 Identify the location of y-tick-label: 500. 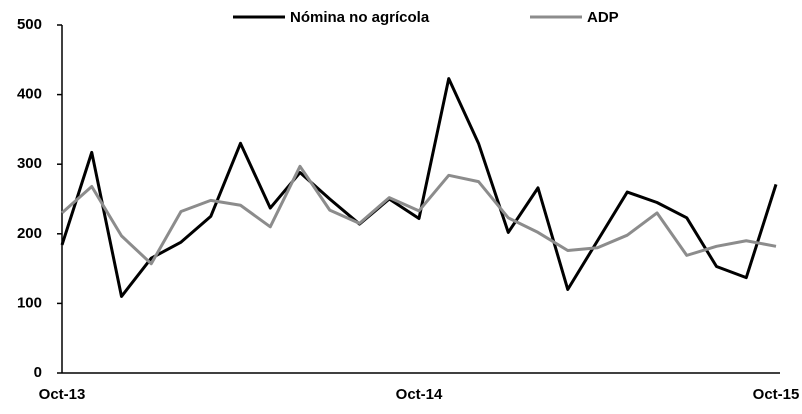
(29, 24).